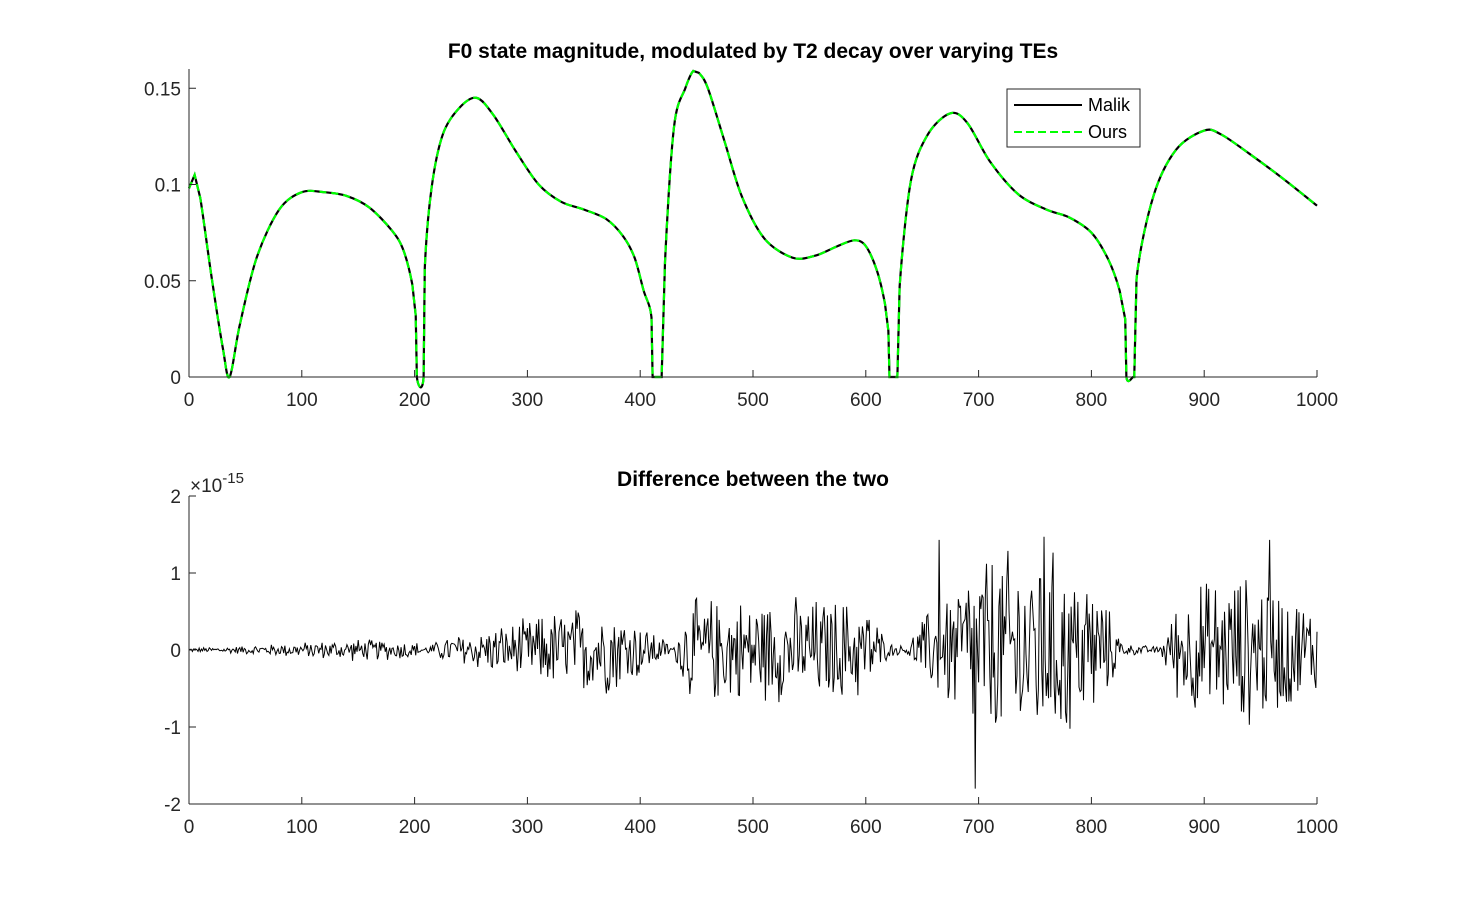  What do you see at coordinates (189, 400) in the screenshot?
I see `top-x-tick-label: 0` at bounding box center [189, 400].